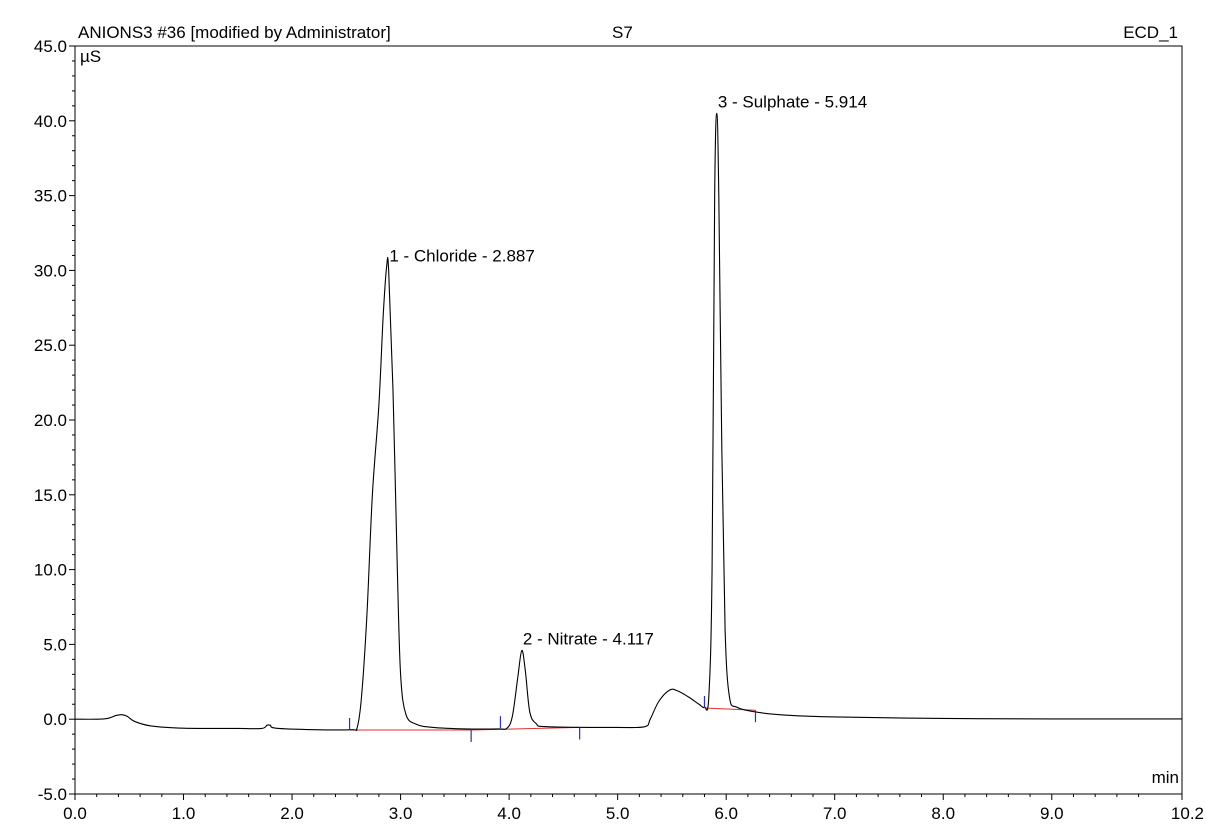  What do you see at coordinates (50, 121) in the screenshot?
I see `y-tick-label: 40.0` at bounding box center [50, 121].